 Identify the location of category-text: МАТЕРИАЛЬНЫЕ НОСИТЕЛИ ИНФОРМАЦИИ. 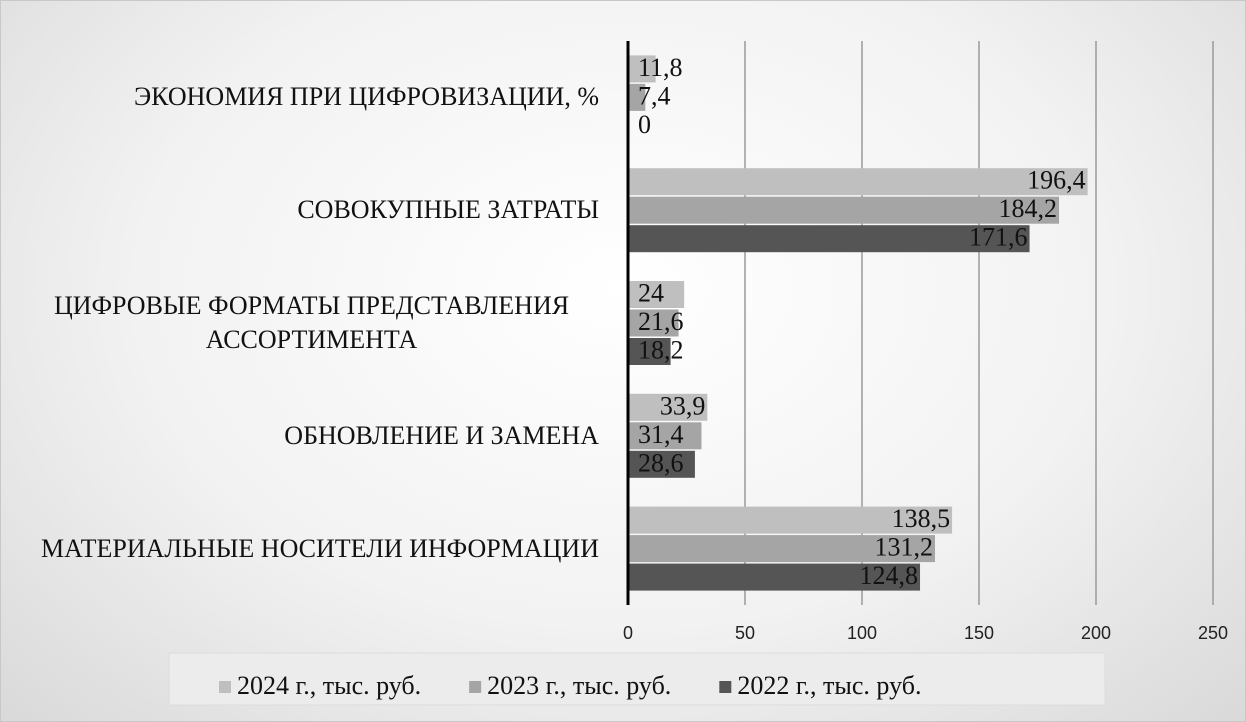
(320, 548).